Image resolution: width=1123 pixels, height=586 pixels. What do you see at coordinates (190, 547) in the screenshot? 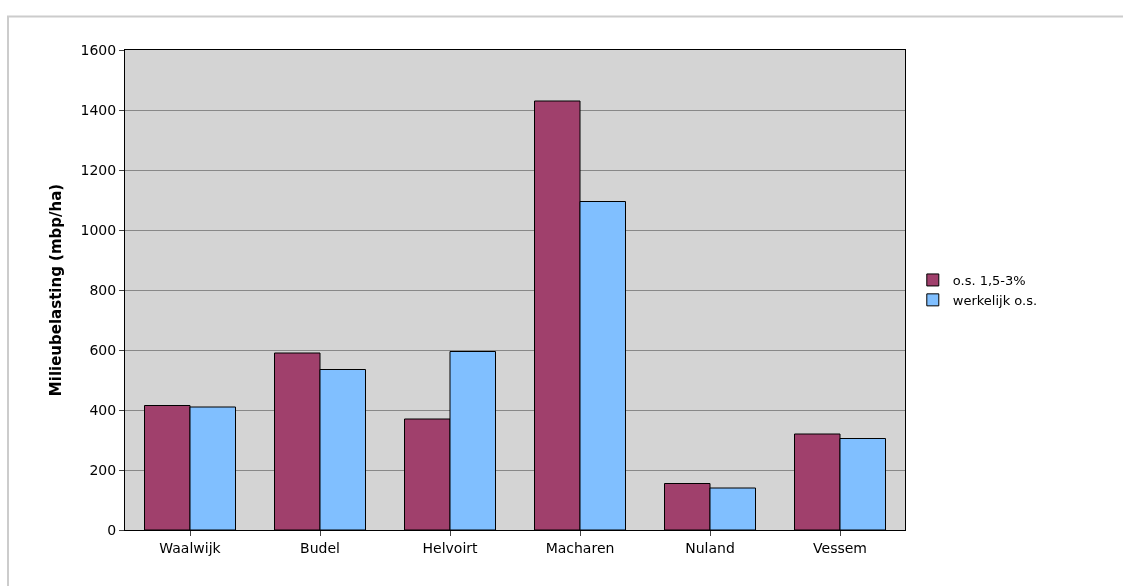
I see `x-tick-label: Waalwijk` at bounding box center [190, 547].